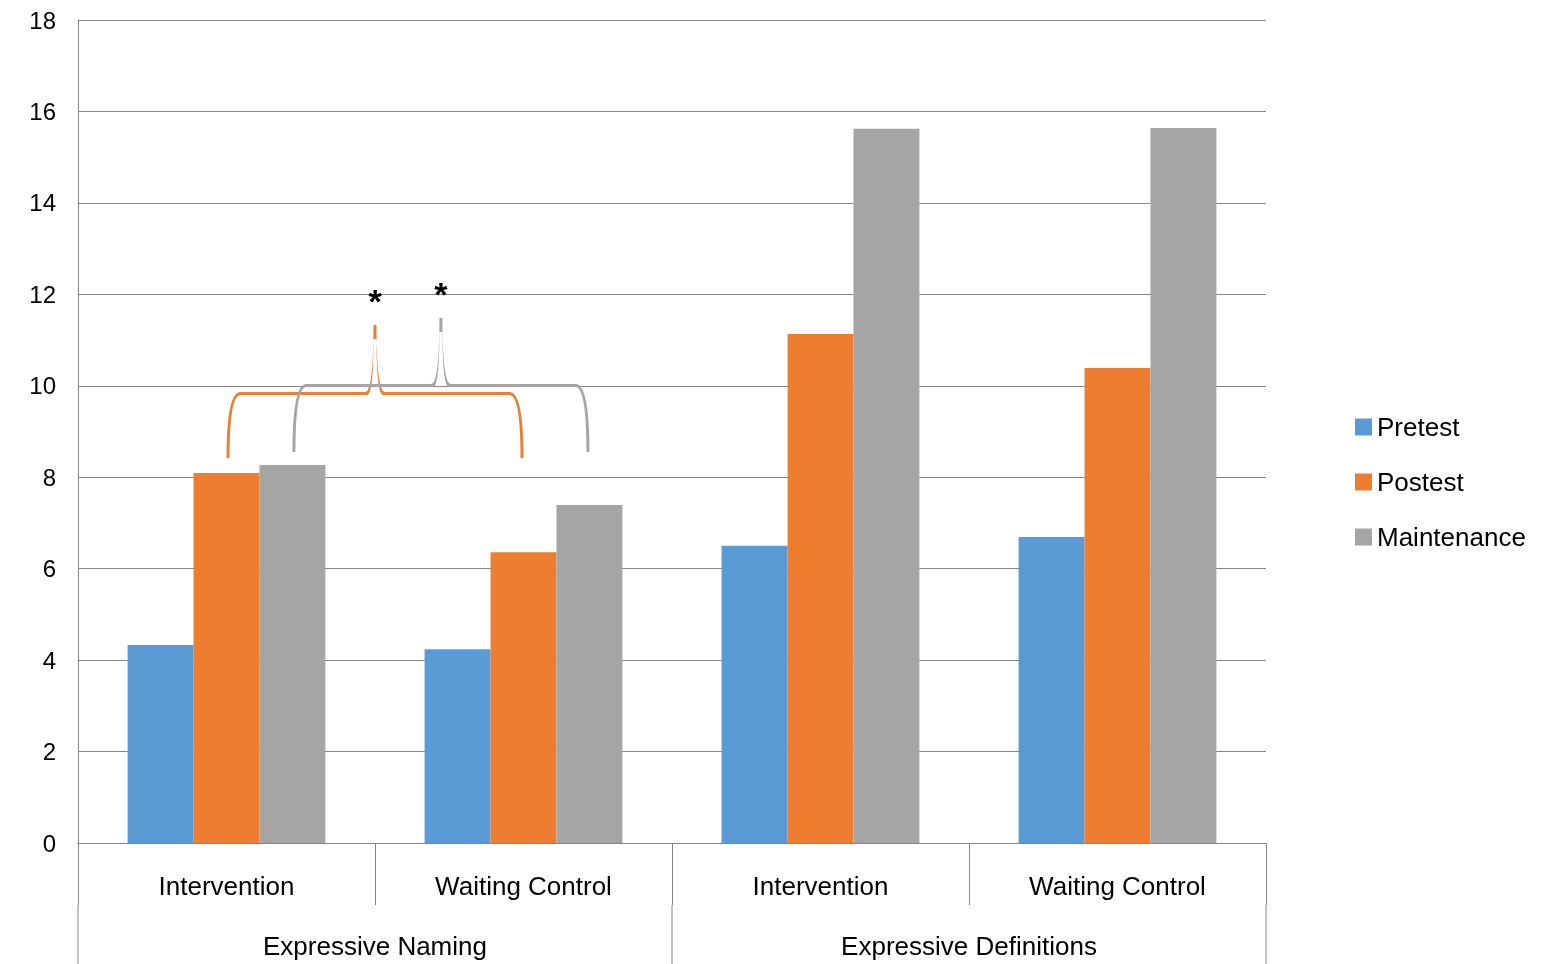  I want to click on y-tick-label: 6, so click(49, 569).